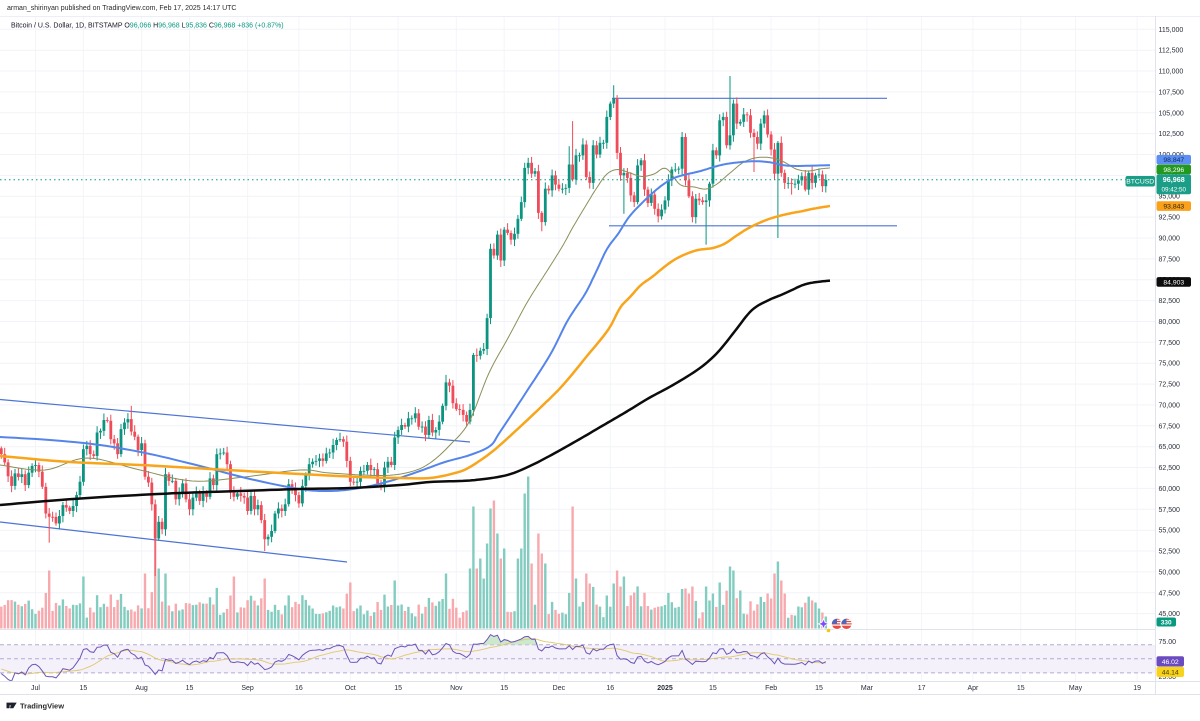 The width and height of the screenshot is (1200, 721). Describe the element at coordinates (1170, 322) in the screenshot. I see `svg-text: 80,000` at that location.